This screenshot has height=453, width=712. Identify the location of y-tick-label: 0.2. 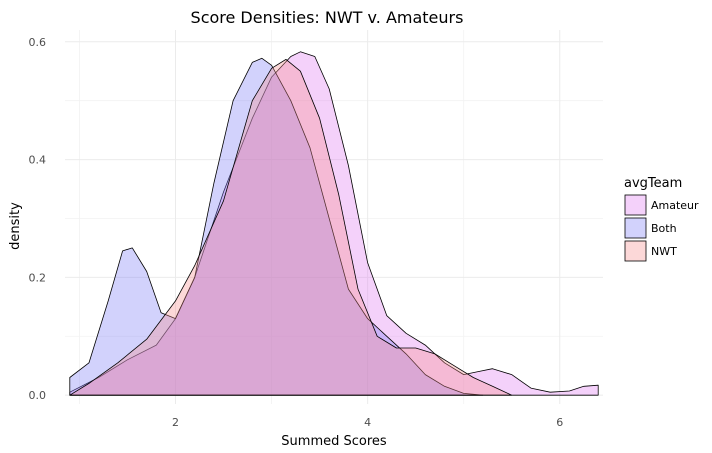
(38, 277).